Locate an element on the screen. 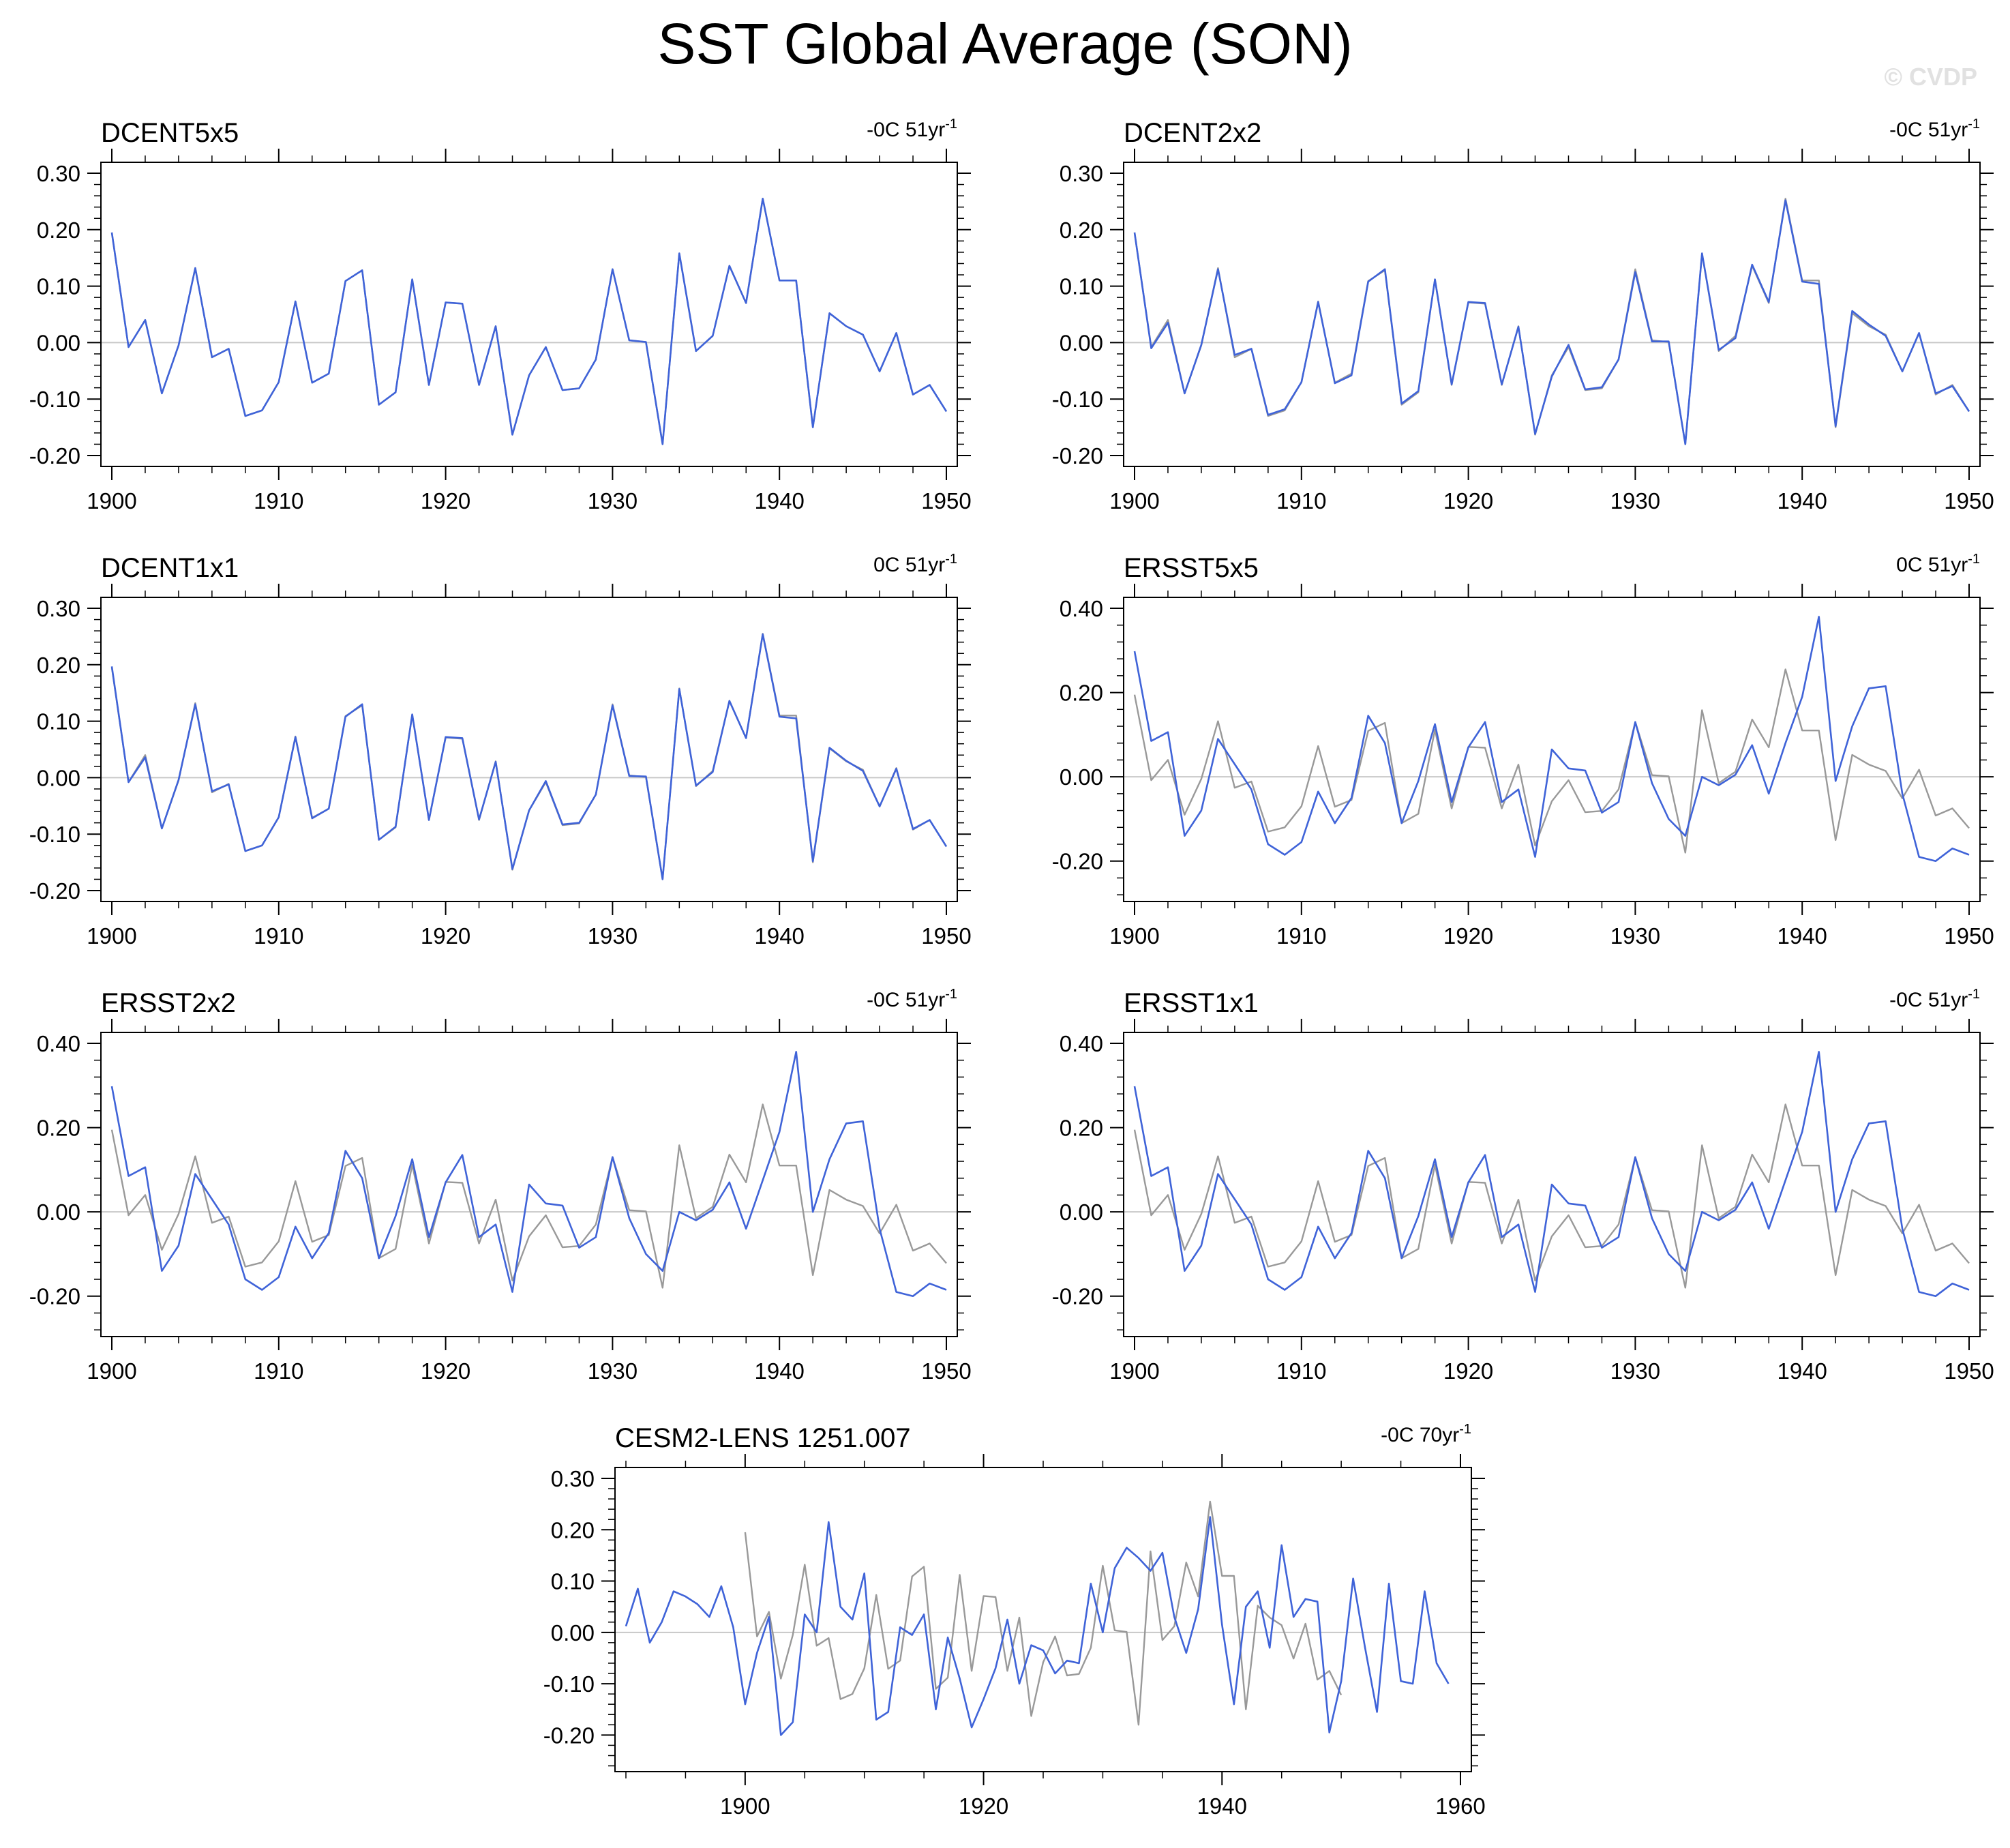  trend-text: 0C 51yr is located at coordinates (909, 565).